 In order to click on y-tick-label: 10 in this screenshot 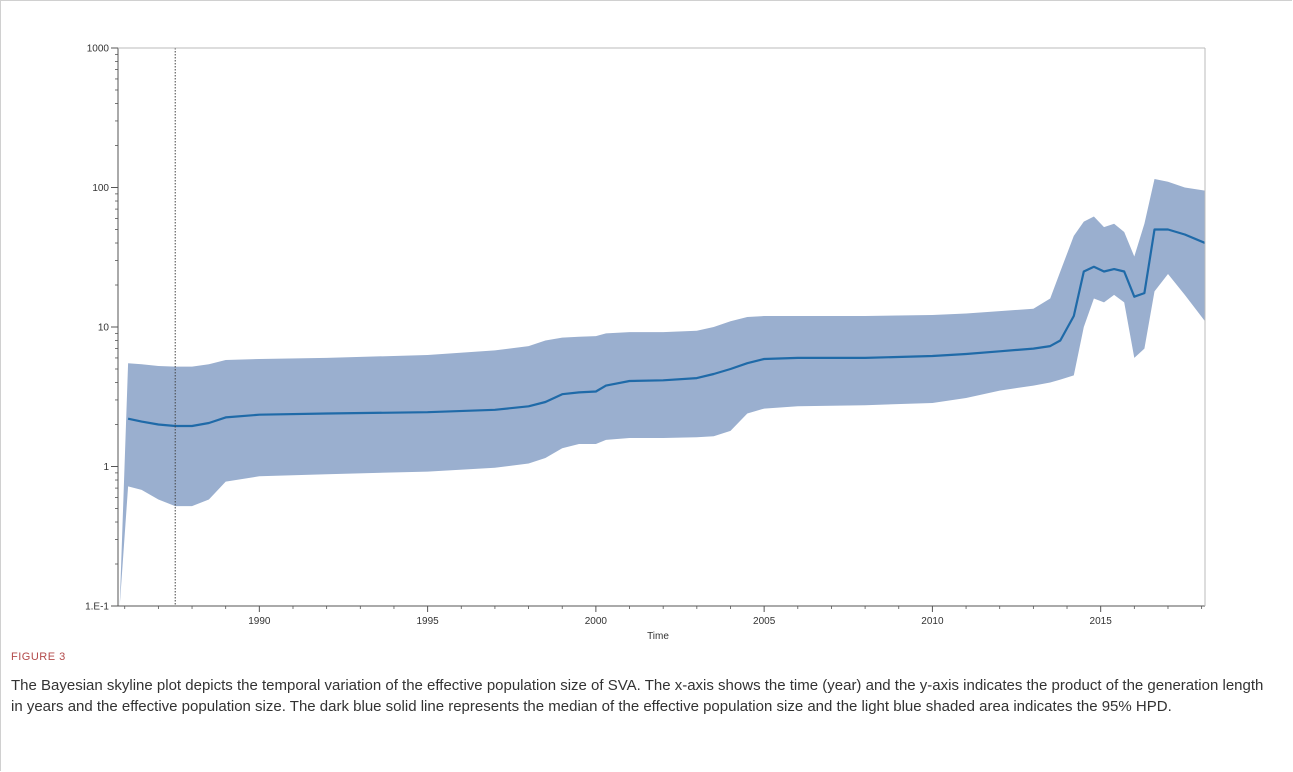, I will do `click(104, 328)`.